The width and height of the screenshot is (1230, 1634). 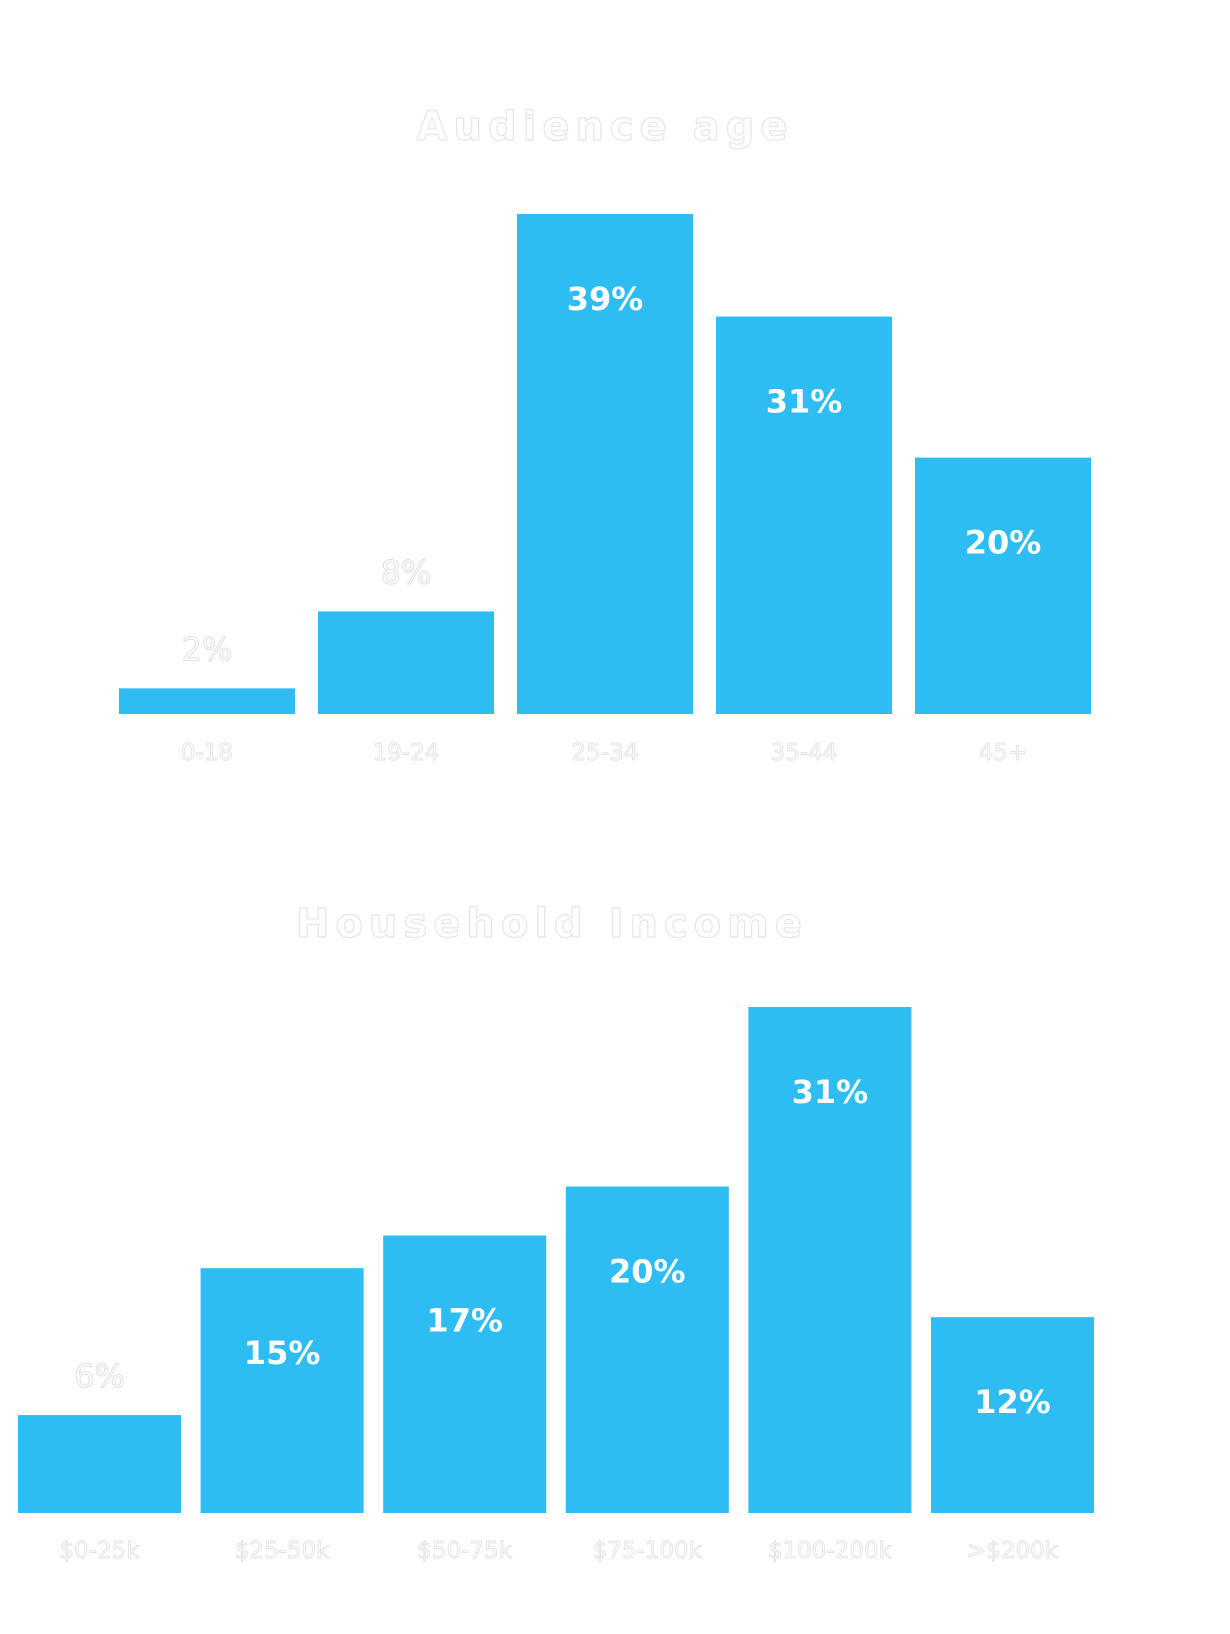 I want to click on income-value-label-1: 6%, so click(x=99, y=1376).